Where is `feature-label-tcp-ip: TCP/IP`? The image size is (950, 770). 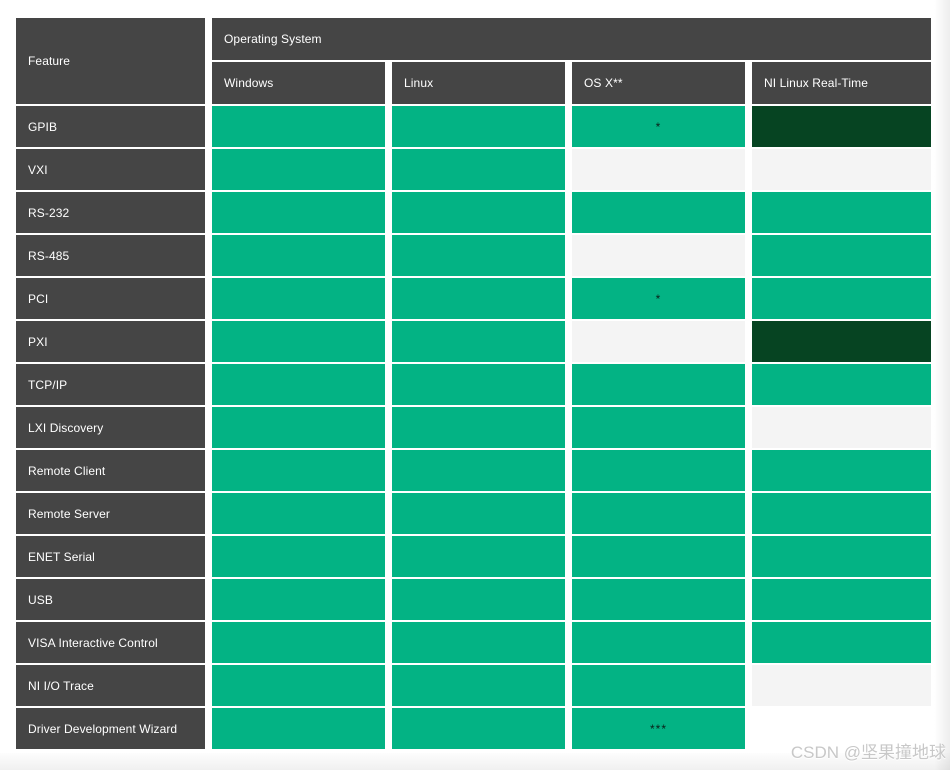 feature-label-tcp-ip: TCP/IP is located at coordinates (110, 384).